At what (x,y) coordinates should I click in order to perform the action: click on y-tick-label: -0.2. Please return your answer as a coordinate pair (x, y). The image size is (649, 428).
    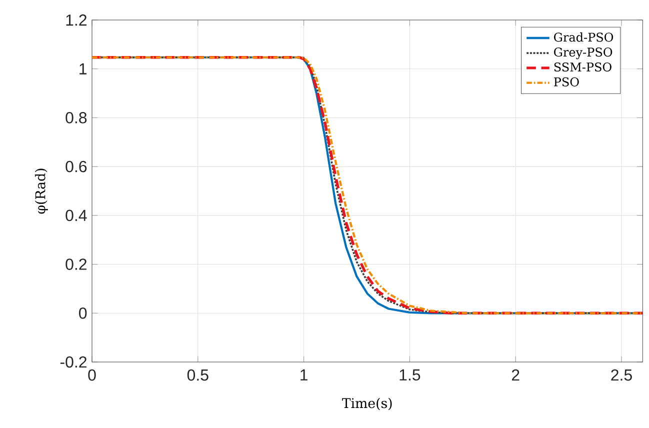
    Looking at the image, I should click on (73, 362).